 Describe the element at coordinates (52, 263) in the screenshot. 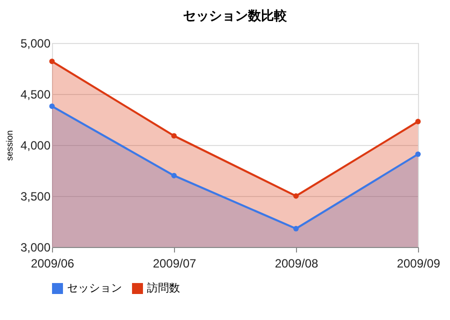

I see `x-tick-label: 2009/06` at that location.